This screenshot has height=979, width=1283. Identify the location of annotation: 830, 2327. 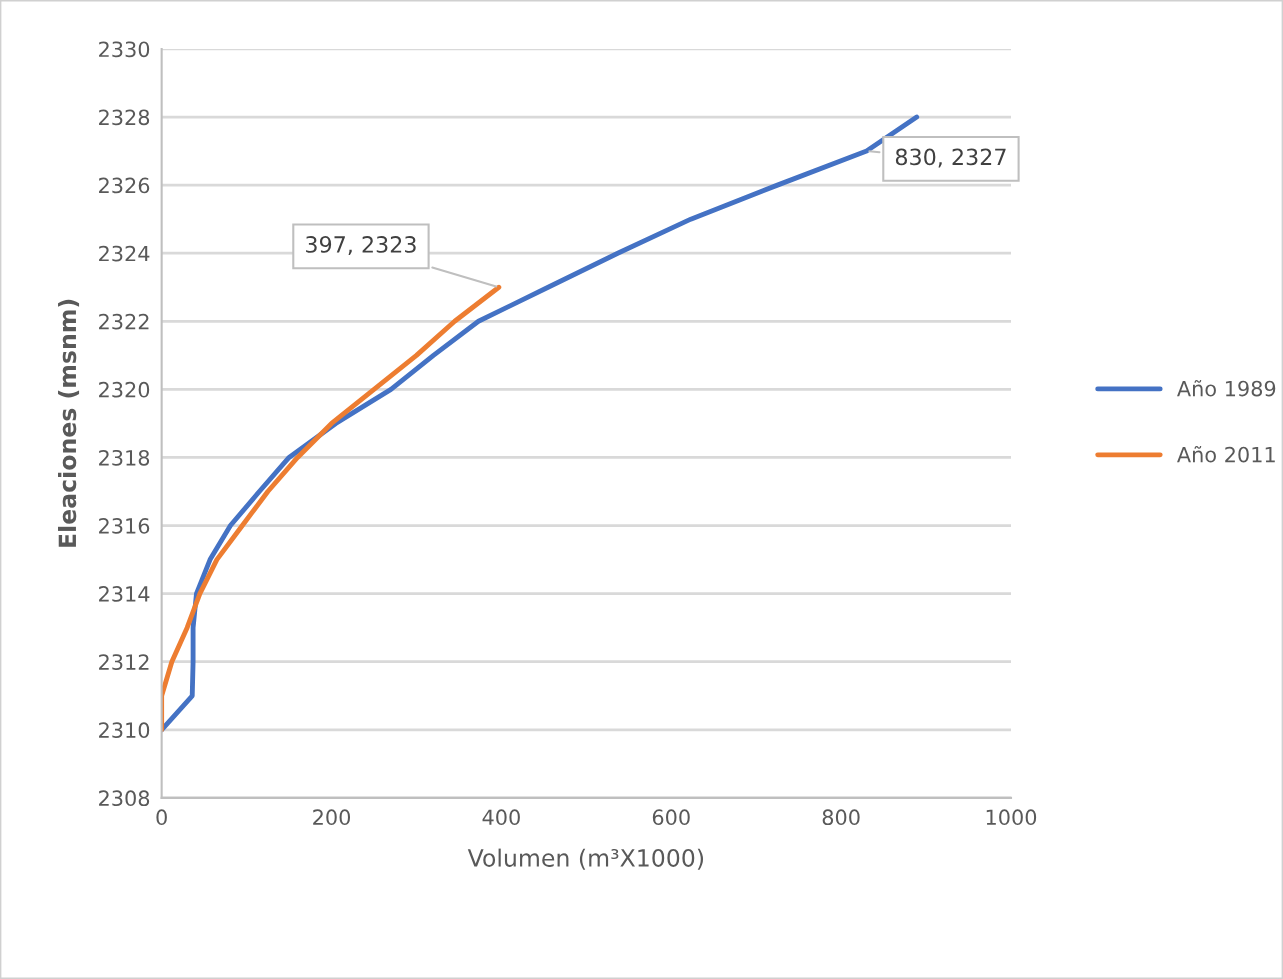
(950, 158).